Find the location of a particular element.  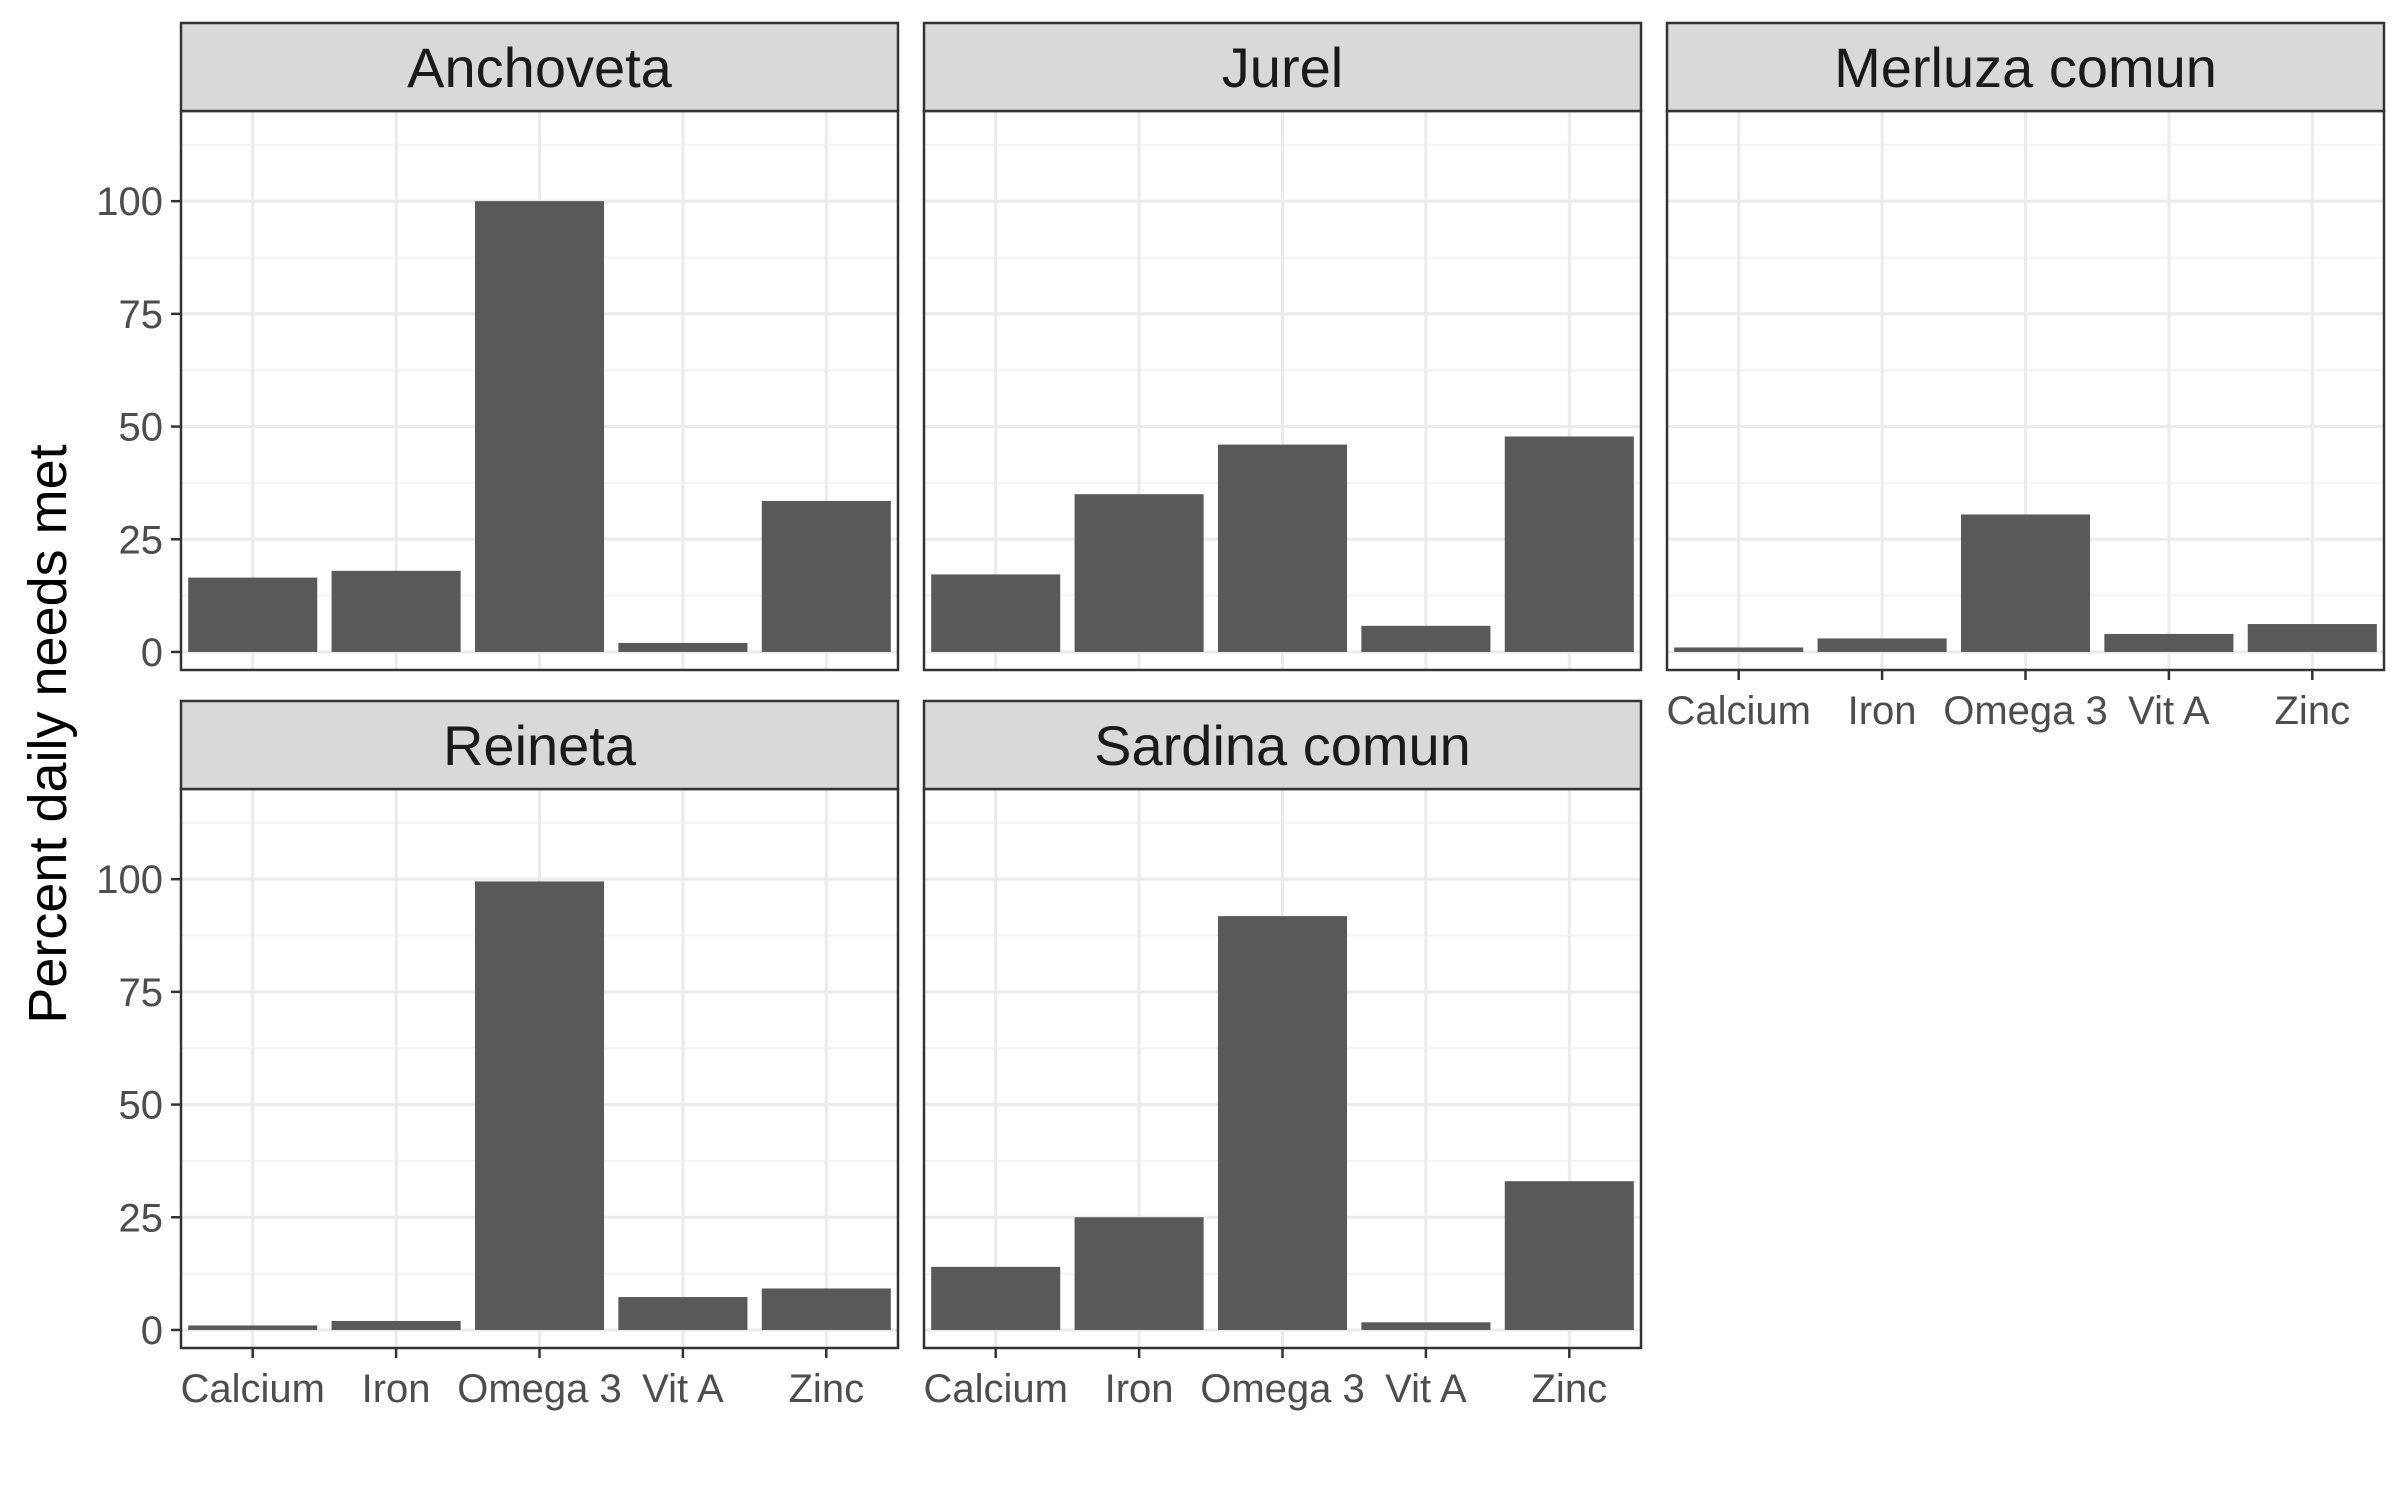

bar-anchoveta-iron is located at coordinates (396, 611).